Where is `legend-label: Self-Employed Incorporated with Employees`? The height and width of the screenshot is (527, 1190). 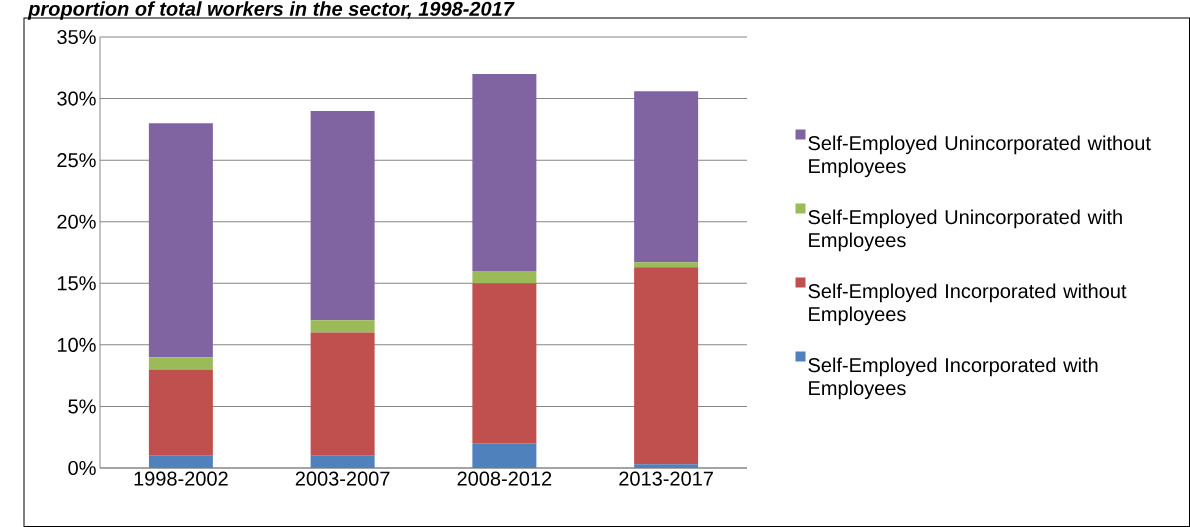
legend-label: Self-Employed Incorporated with Employees is located at coordinates (953, 378).